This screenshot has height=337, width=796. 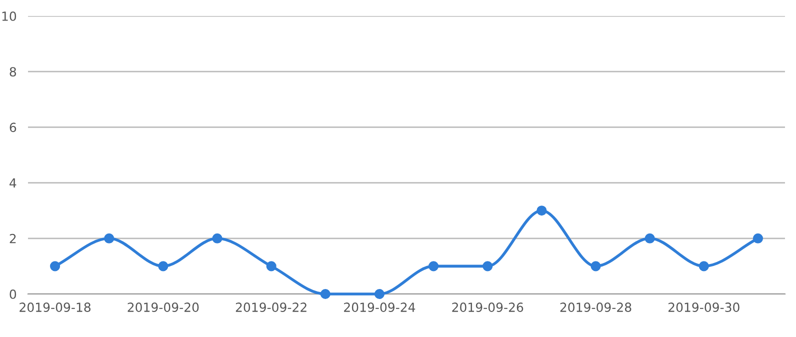 I want to click on y-tick-label: 0, so click(x=13, y=294).